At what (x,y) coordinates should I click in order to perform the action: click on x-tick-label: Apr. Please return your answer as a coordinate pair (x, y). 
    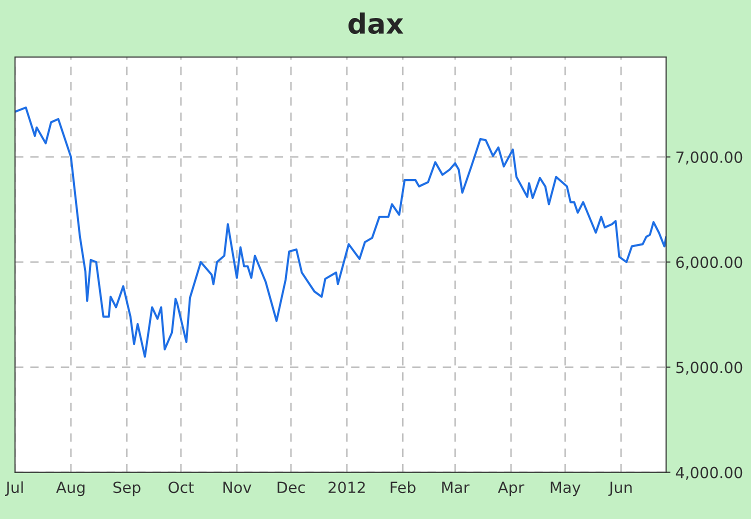
    Looking at the image, I should click on (511, 489).